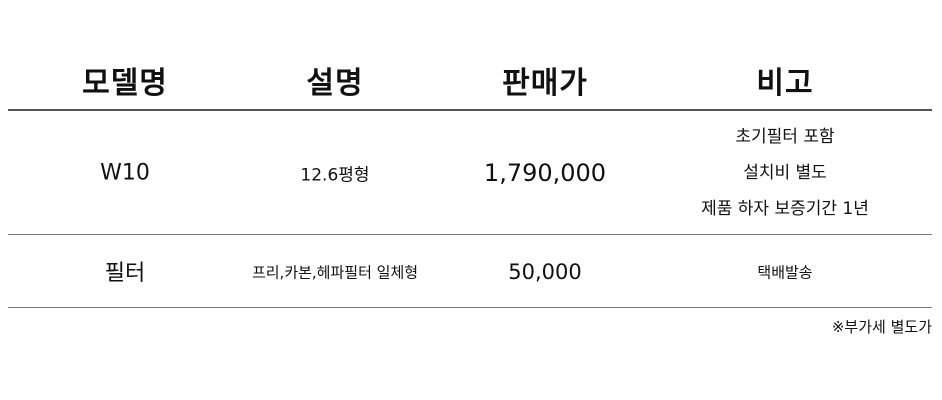  What do you see at coordinates (545, 272) in the screenshot?
I see `price-cell: 50,000` at bounding box center [545, 272].